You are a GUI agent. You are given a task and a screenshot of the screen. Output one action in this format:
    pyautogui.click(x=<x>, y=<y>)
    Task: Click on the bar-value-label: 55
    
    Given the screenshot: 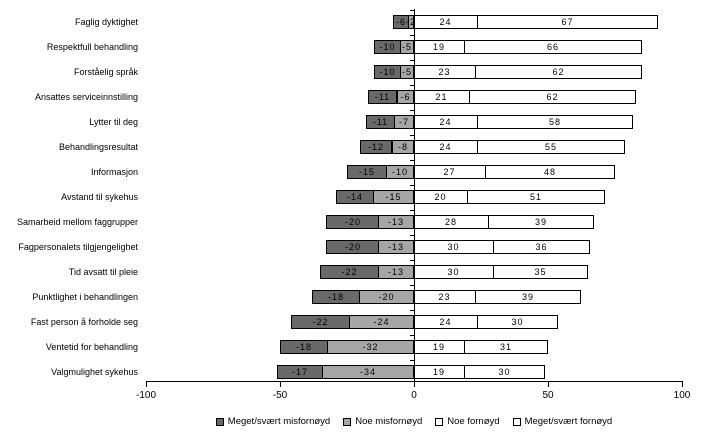 What is the action you would take?
    pyautogui.click(x=550, y=147)
    